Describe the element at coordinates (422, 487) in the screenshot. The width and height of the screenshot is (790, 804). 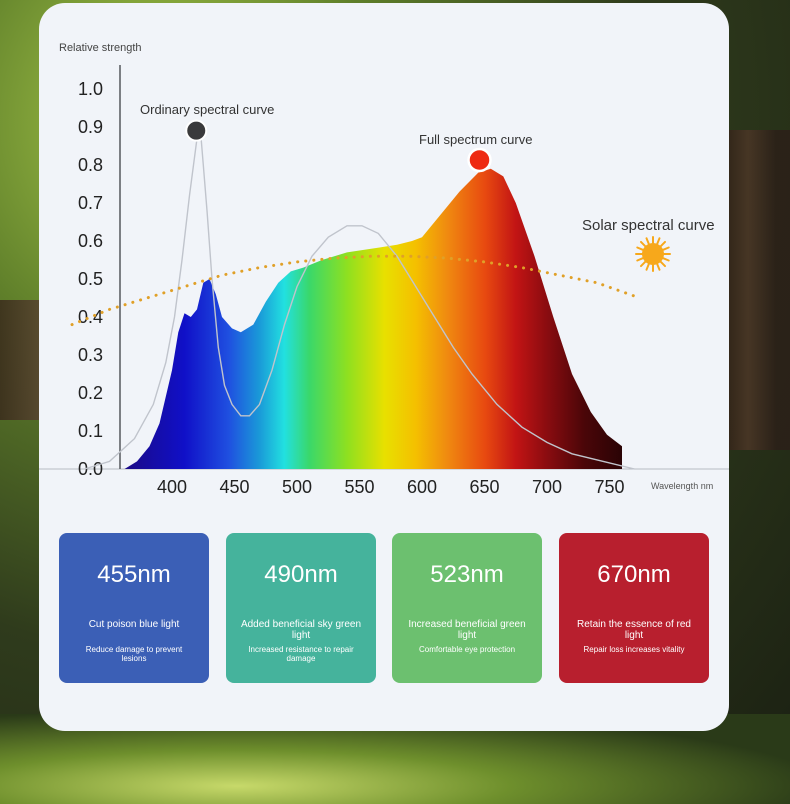
I see `x-tick-label: 600` at that location.